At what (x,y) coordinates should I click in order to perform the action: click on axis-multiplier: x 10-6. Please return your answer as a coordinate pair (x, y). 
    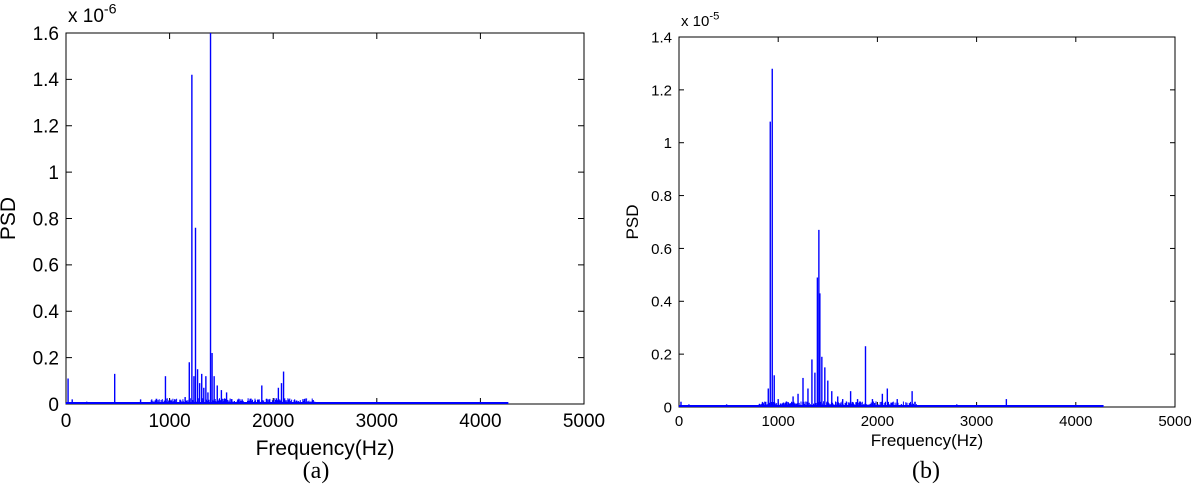
    Looking at the image, I should click on (92, 14).